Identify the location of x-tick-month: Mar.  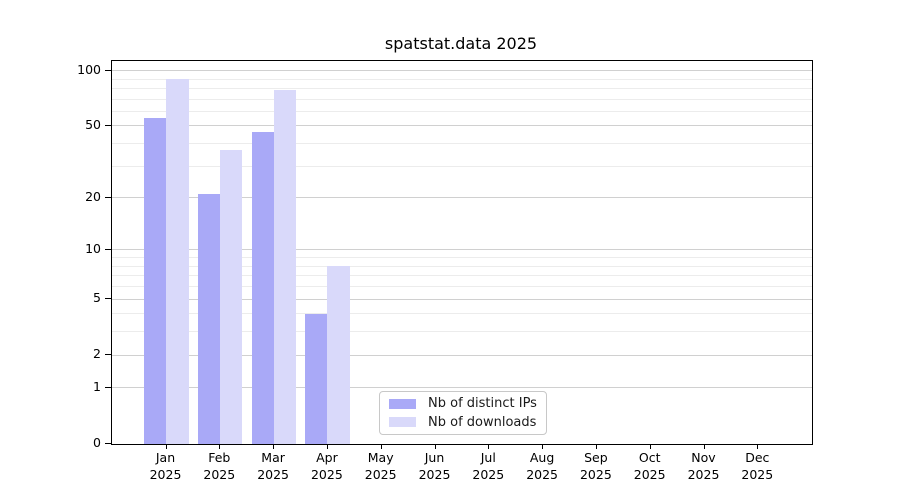
(273, 457).